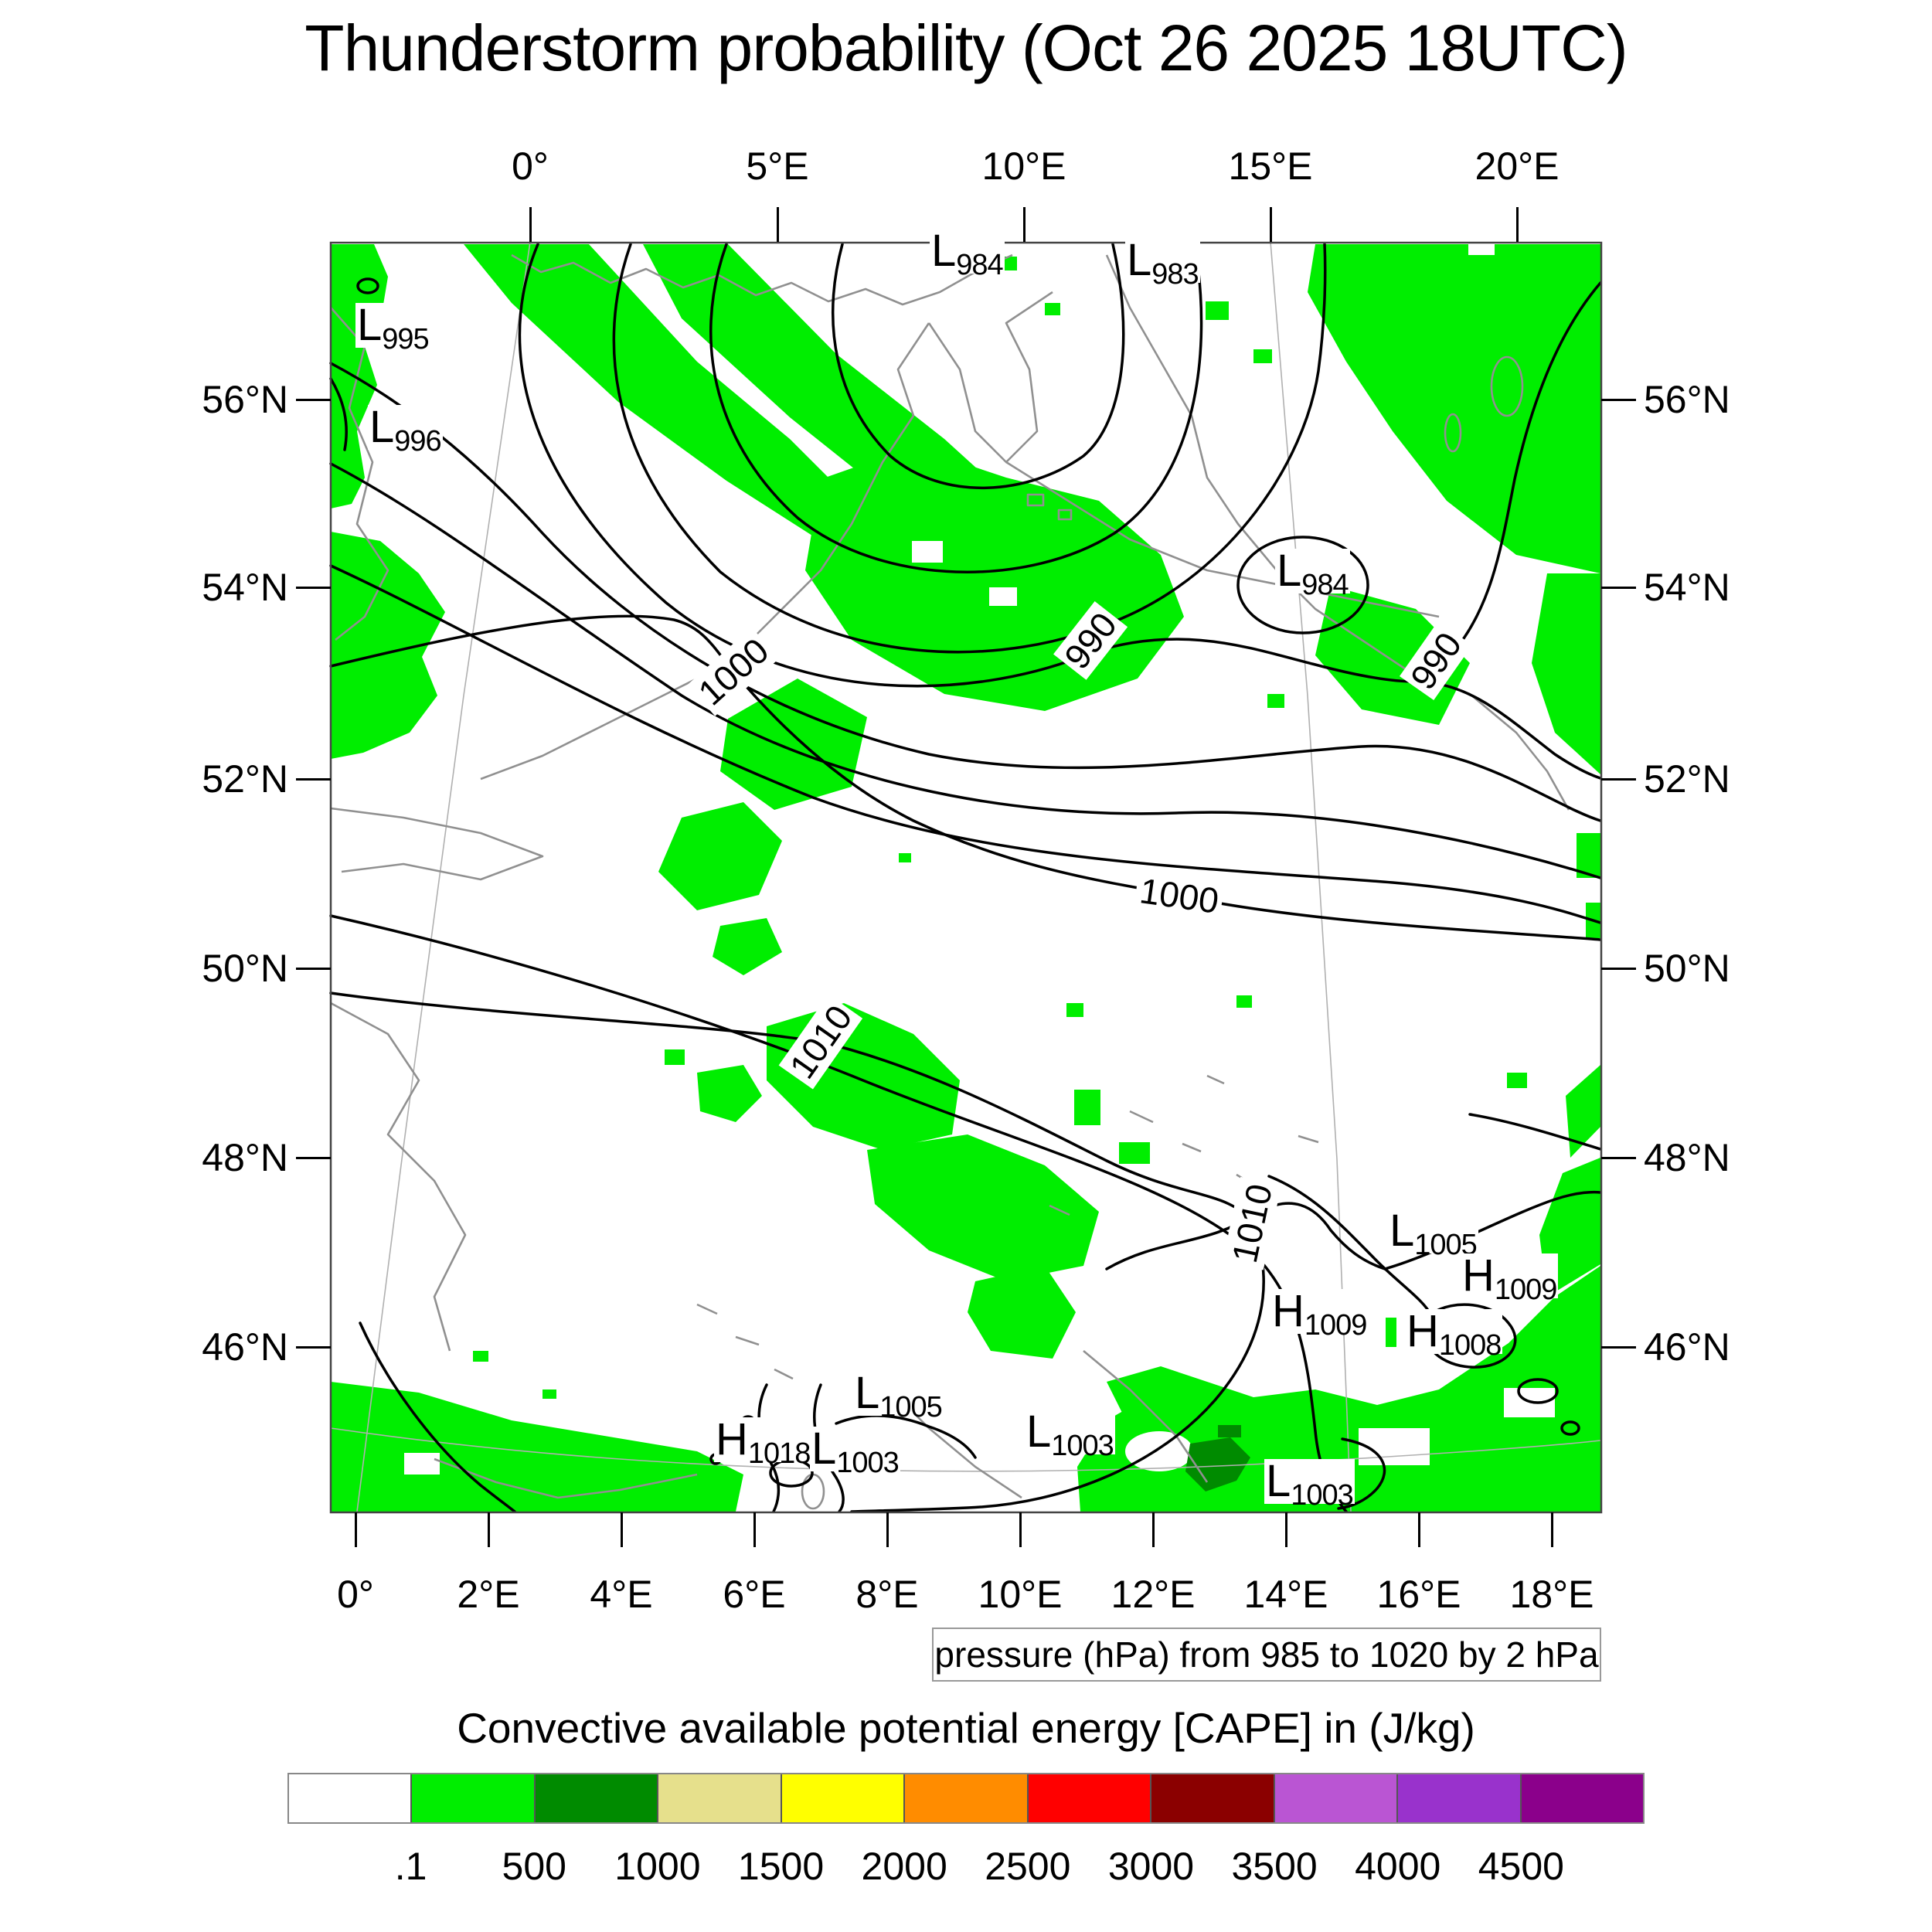  What do you see at coordinates (1028, 1867) in the screenshot?
I see `colorbar-tick-label: 2500` at bounding box center [1028, 1867].